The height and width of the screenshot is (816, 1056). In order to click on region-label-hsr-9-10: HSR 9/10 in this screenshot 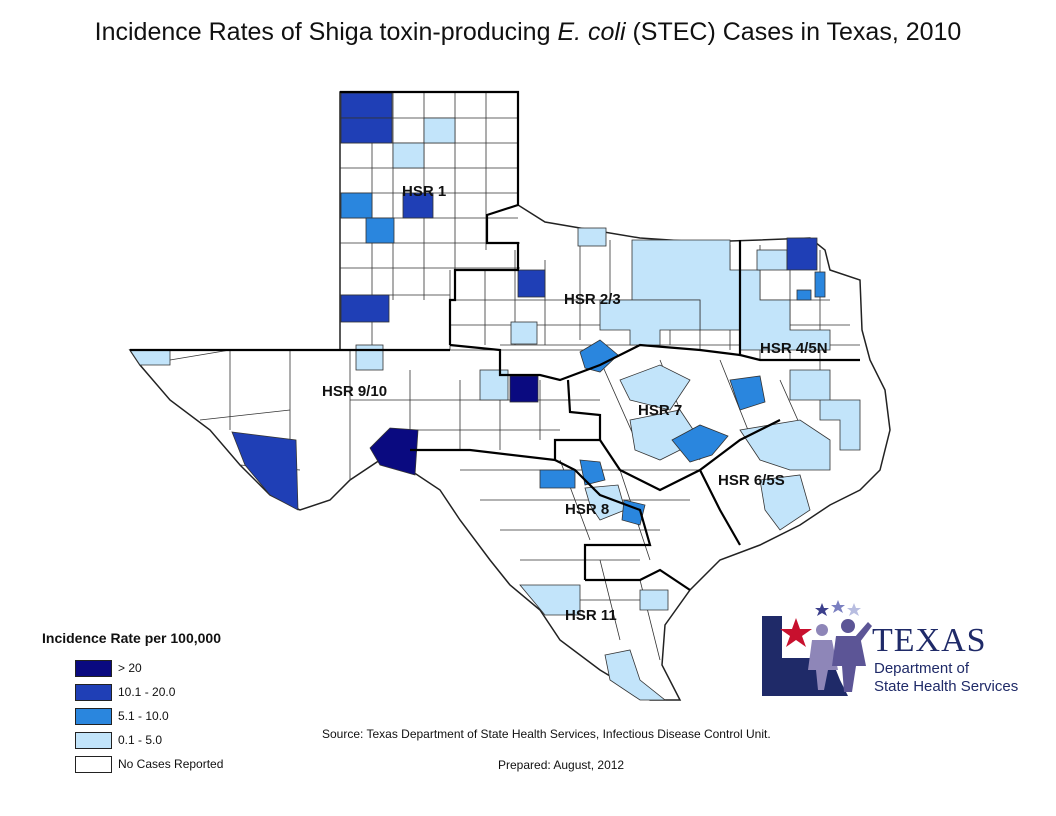, I will do `click(354, 391)`.